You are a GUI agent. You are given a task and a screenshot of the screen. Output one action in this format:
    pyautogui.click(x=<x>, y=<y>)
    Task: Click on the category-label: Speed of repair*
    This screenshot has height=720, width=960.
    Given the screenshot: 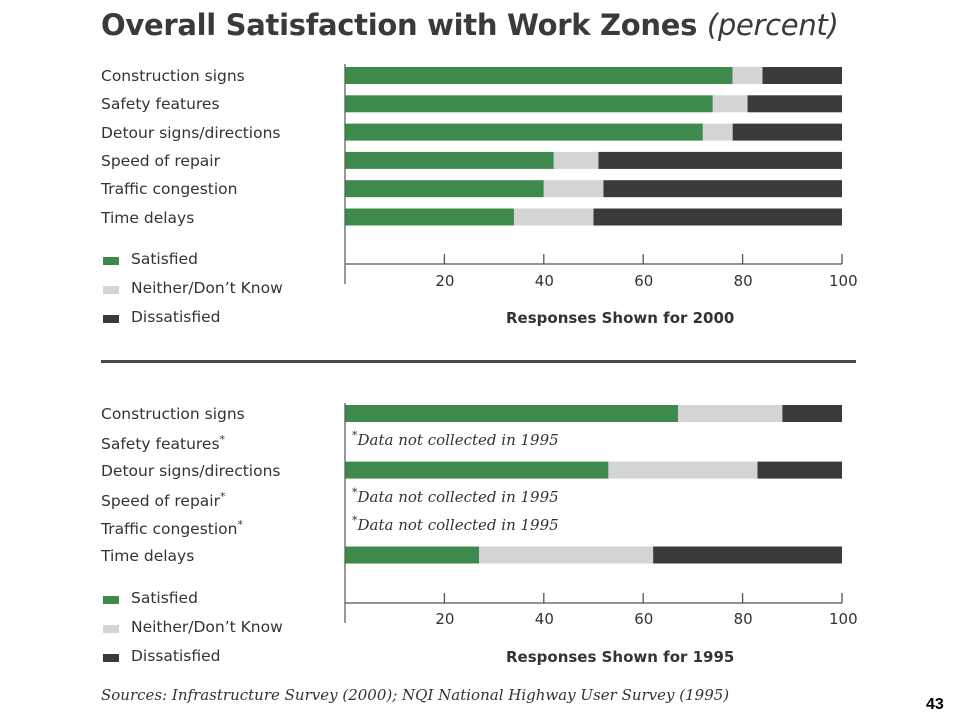 What is the action you would take?
    pyautogui.click(x=163, y=500)
    